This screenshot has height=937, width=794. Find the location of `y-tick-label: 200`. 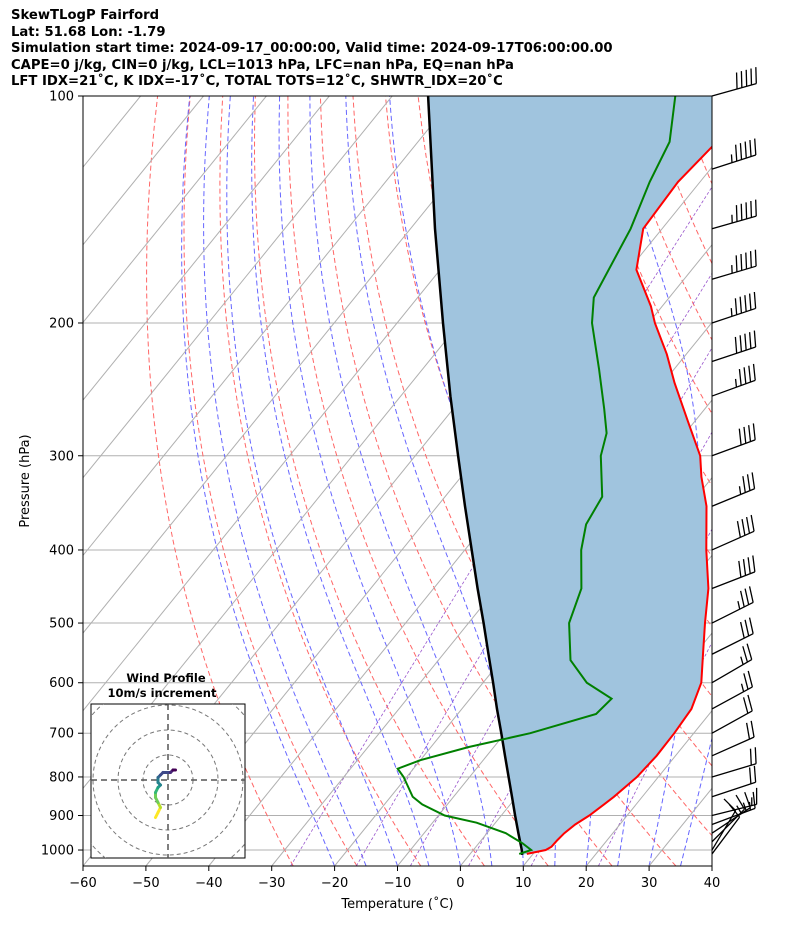

y-tick-label: 200 is located at coordinates (61, 323).